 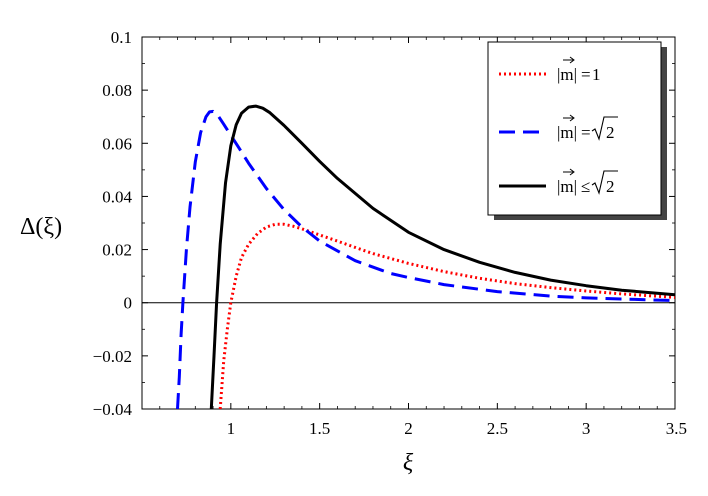 I want to click on y-tick-label: −0.04, so click(x=113, y=409).